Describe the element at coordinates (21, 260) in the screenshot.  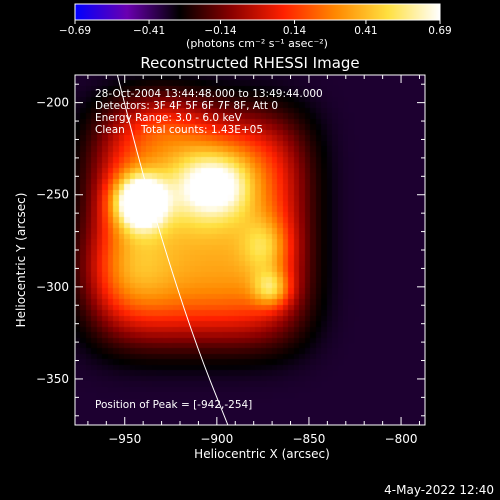
I see `y-axis-label: Heliocentric Y (arcsec)` at that location.